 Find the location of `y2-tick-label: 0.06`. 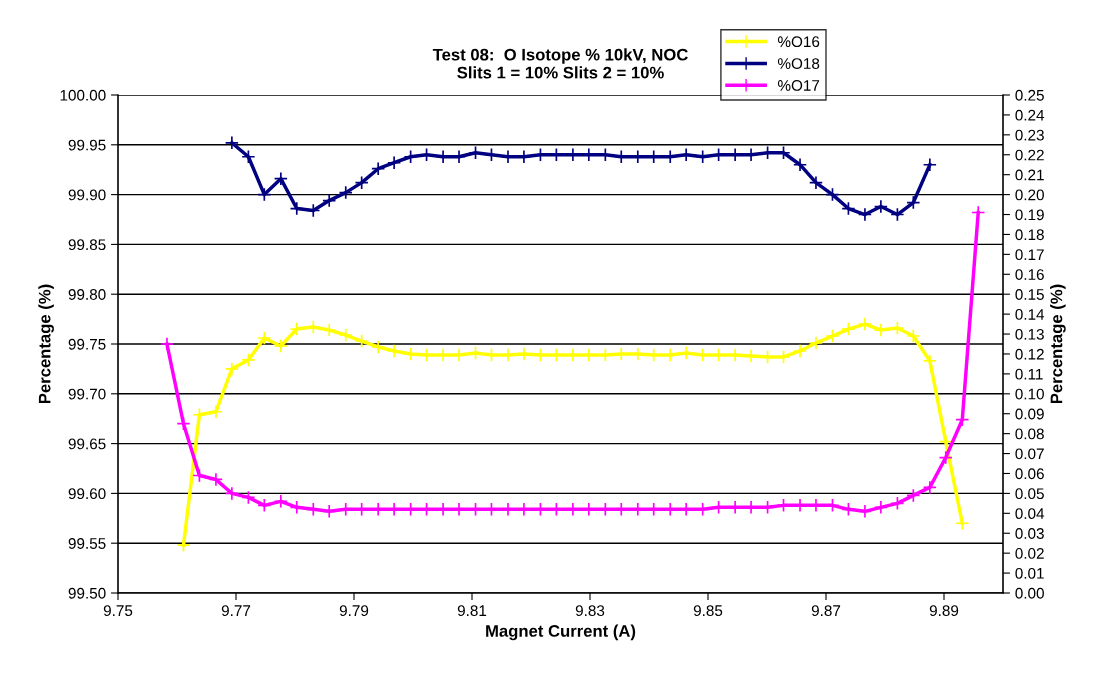

y2-tick-label: 0.06 is located at coordinates (1029, 474).